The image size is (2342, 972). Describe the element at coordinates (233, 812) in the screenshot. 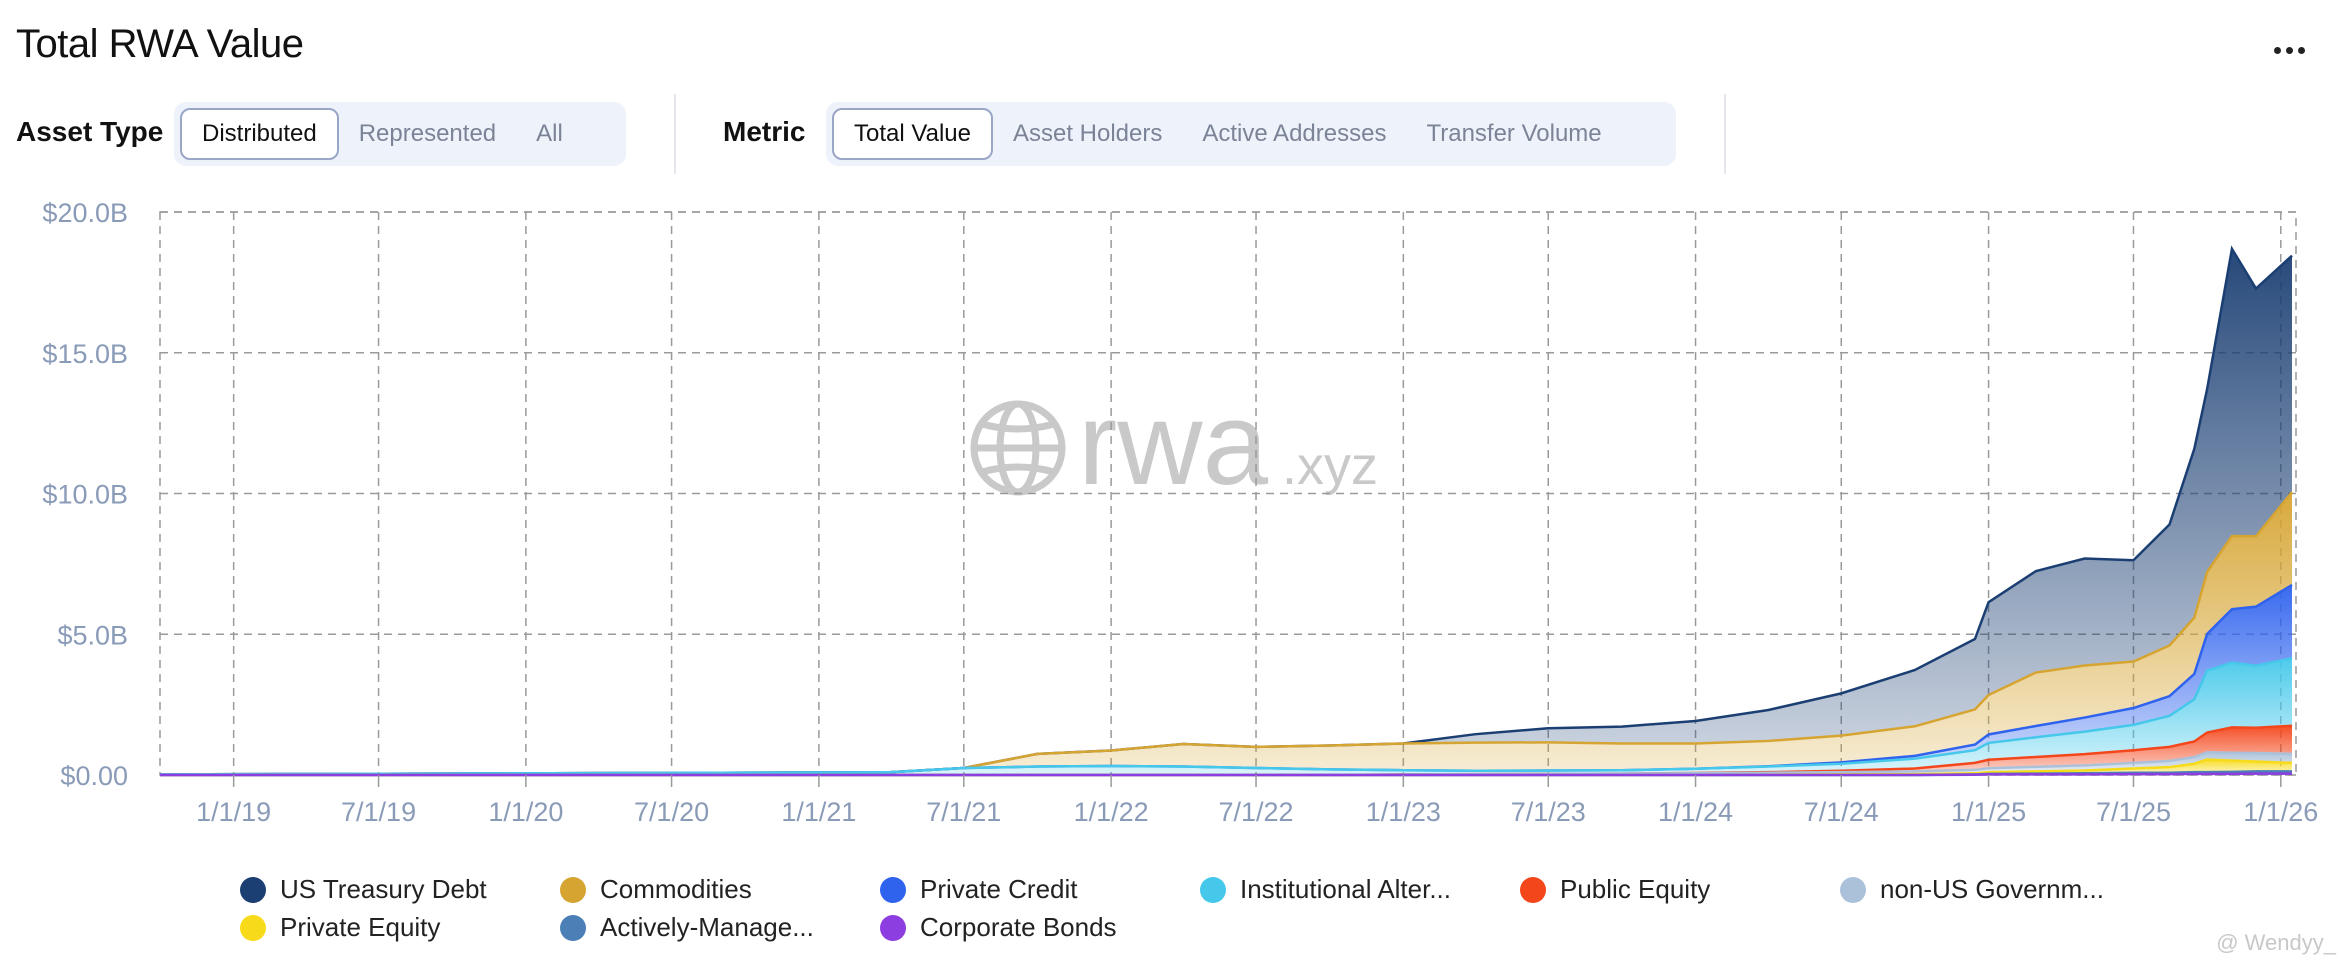

I see `x-tick-label: 1/1/19` at that location.